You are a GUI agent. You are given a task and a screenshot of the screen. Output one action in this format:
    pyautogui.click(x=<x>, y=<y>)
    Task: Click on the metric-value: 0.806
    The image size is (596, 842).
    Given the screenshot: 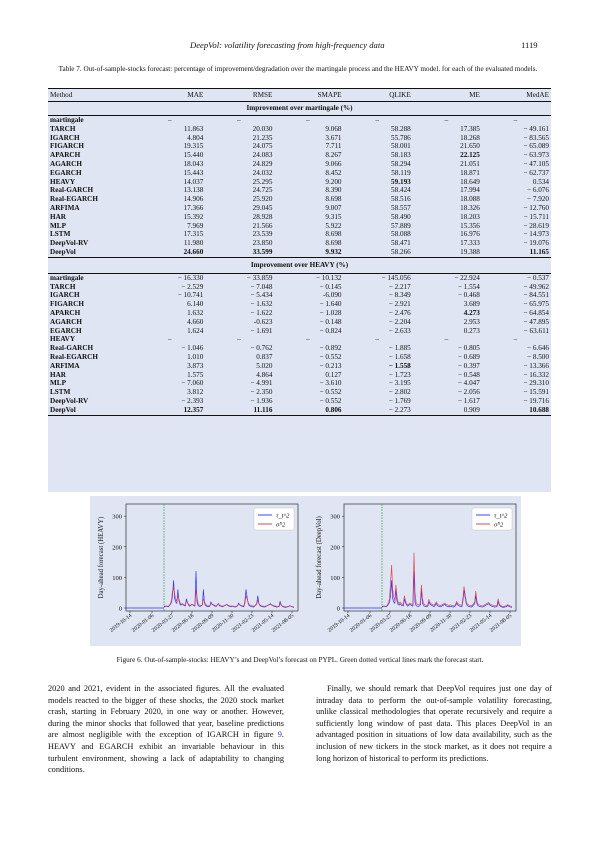 What is the action you would take?
    pyautogui.click(x=309, y=410)
    